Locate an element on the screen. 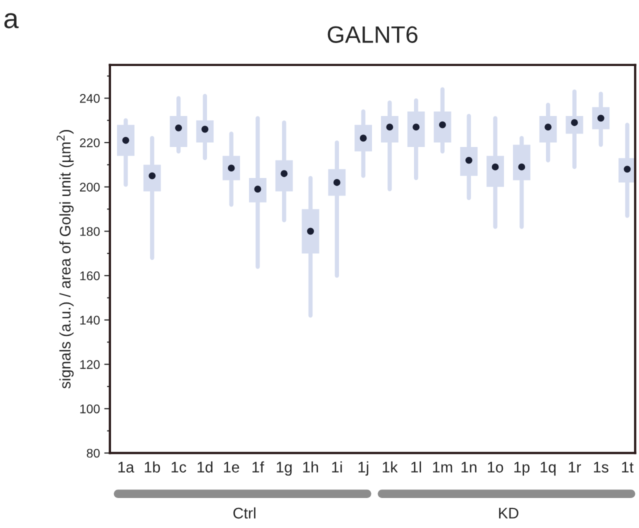 This screenshot has width=639, height=528. text: KD is located at coordinates (508, 513).